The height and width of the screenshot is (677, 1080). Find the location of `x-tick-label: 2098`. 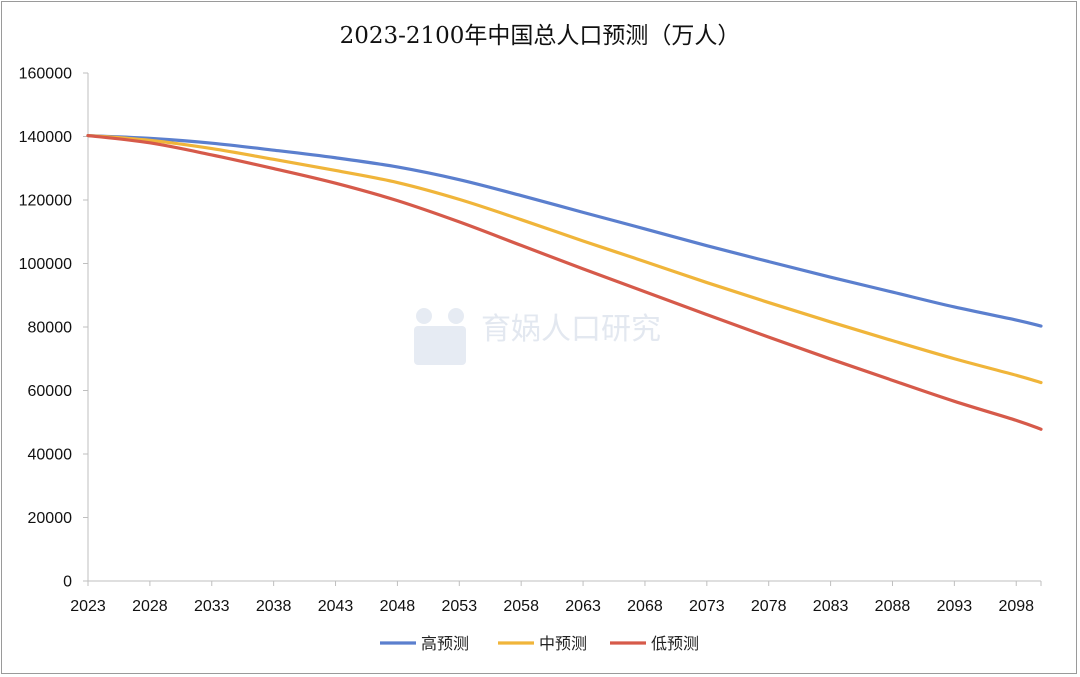

x-tick-label: 2098 is located at coordinates (1016, 606).